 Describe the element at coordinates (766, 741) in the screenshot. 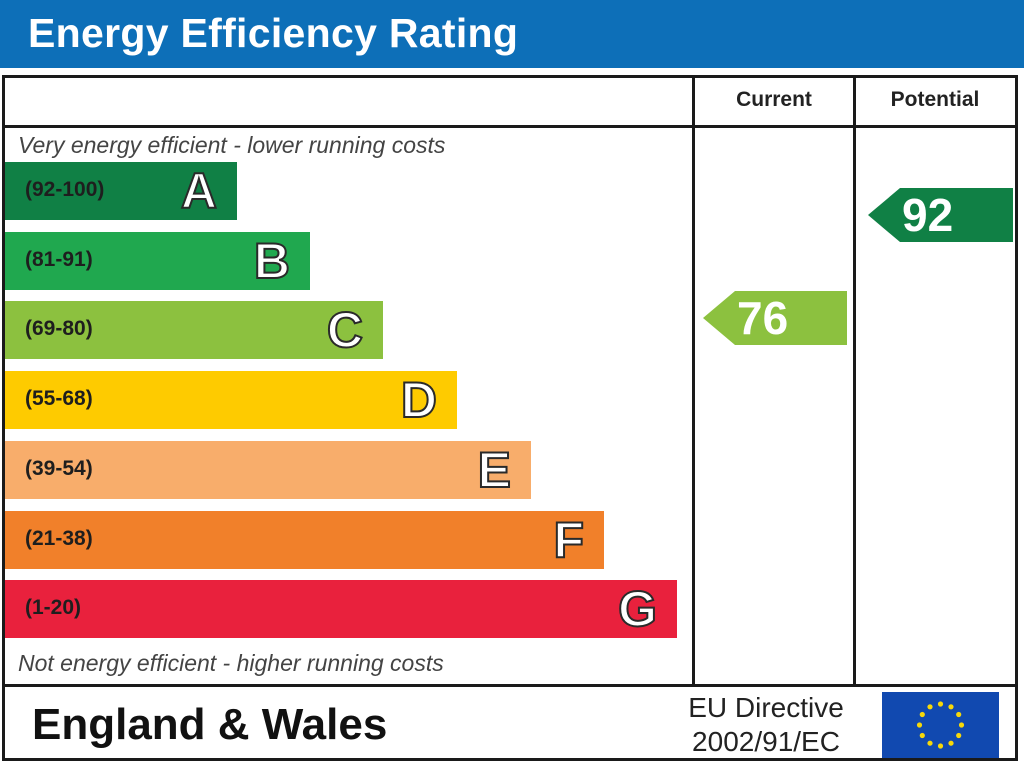

I see `directive-line-2: 2002/91/EC` at that location.